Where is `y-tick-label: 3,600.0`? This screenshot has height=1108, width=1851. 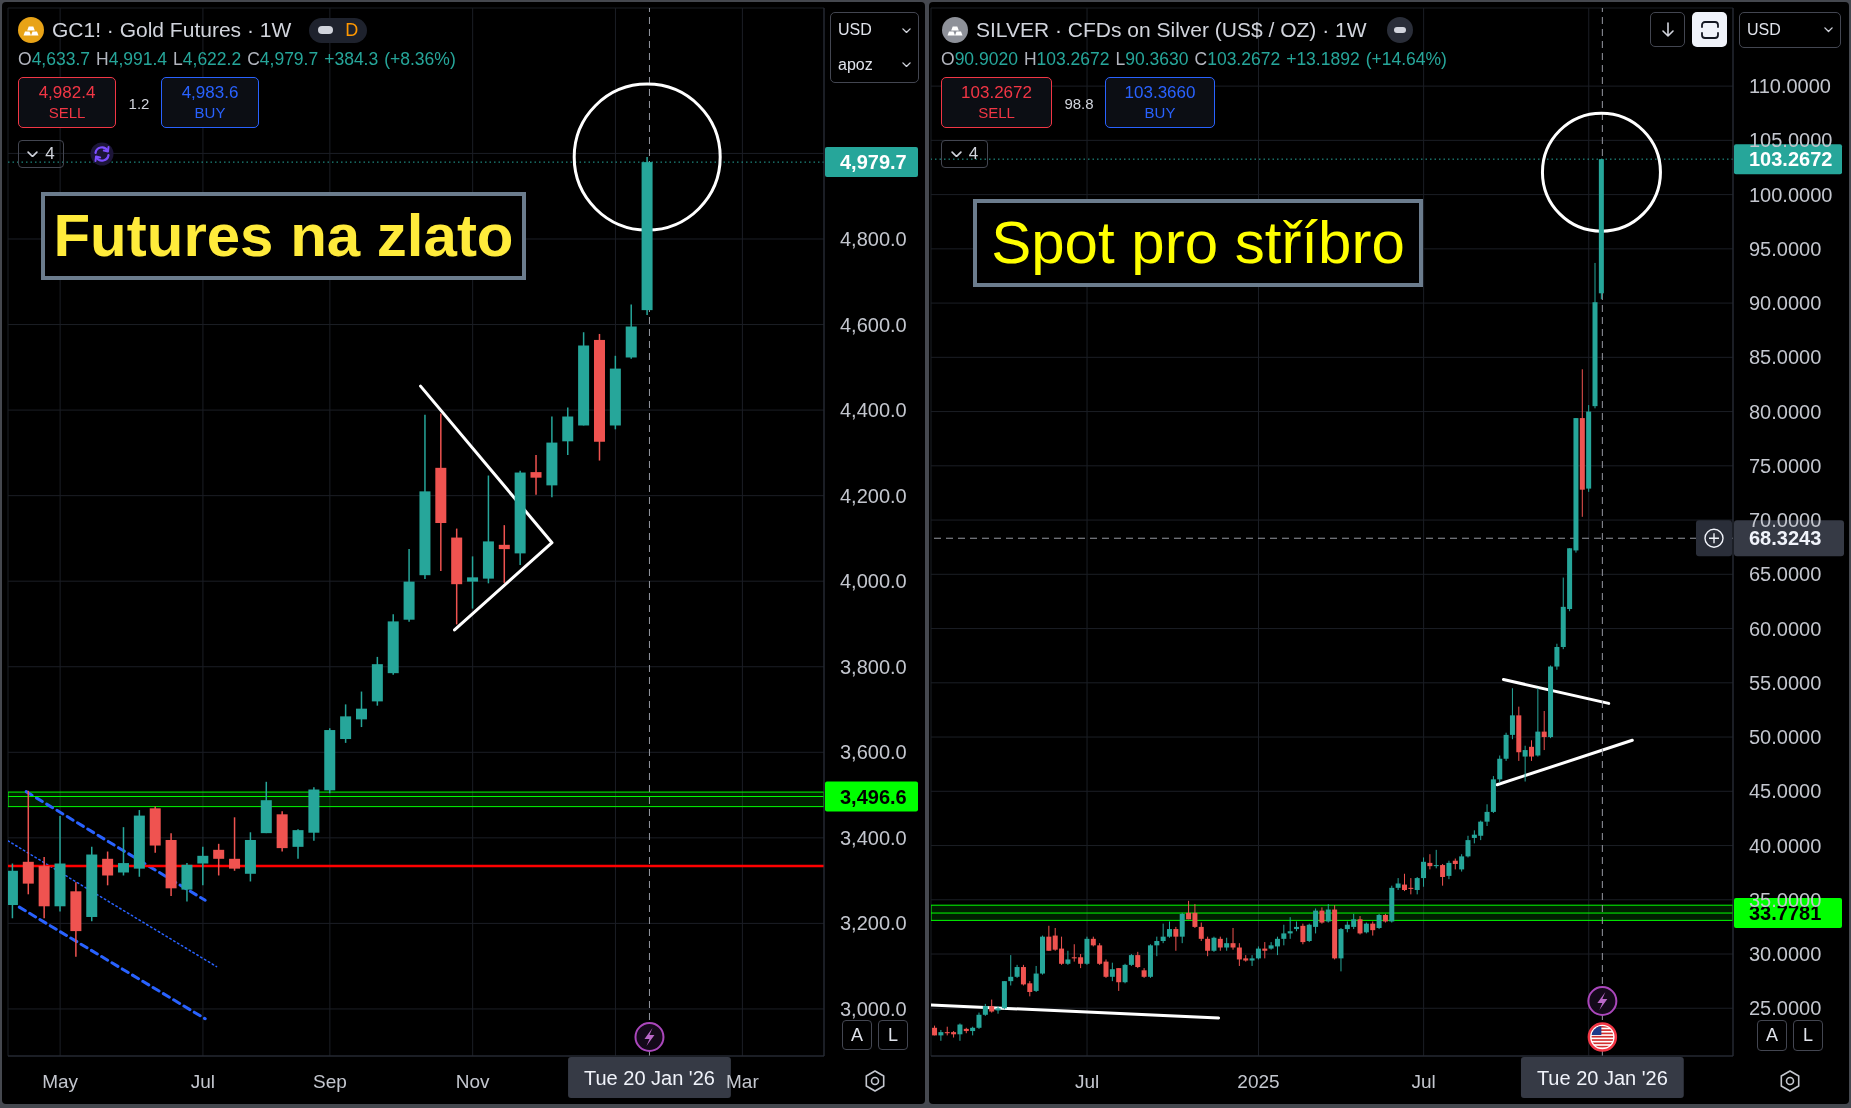
y-tick-label: 3,600.0 is located at coordinates (873, 752).